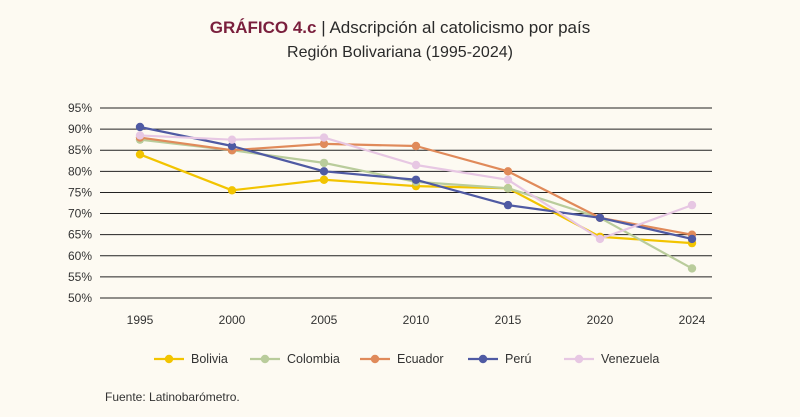 This screenshot has width=800, height=417. Describe the element at coordinates (508, 320) in the screenshot. I see `x-tick-label: 2015` at that location.